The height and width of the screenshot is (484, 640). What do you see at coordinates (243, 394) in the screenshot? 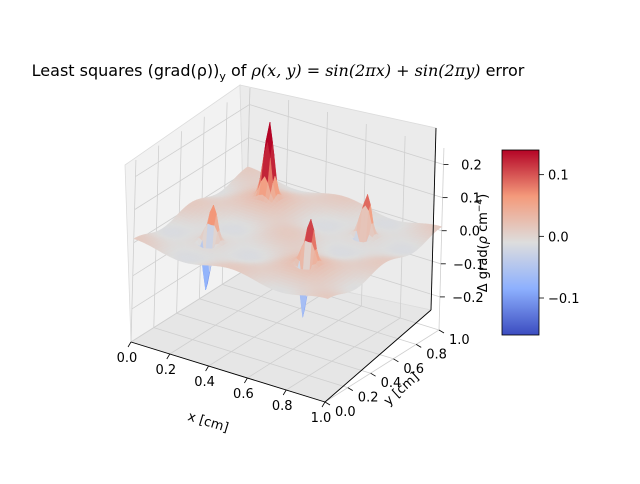
I see `x-tick-label: 0.6` at bounding box center [243, 394].